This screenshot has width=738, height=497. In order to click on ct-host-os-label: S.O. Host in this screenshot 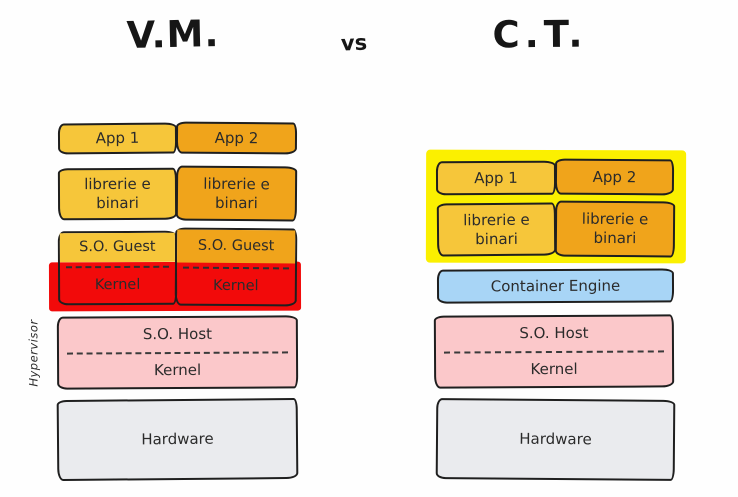, I will do `click(554, 333)`.